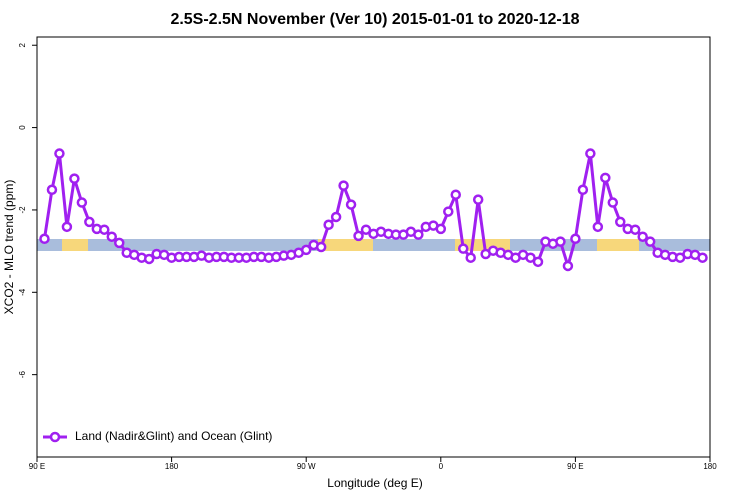  Describe the element at coordinates (306, 466) in the screenshot. I see `x-tick-label: 90 W` at that location.